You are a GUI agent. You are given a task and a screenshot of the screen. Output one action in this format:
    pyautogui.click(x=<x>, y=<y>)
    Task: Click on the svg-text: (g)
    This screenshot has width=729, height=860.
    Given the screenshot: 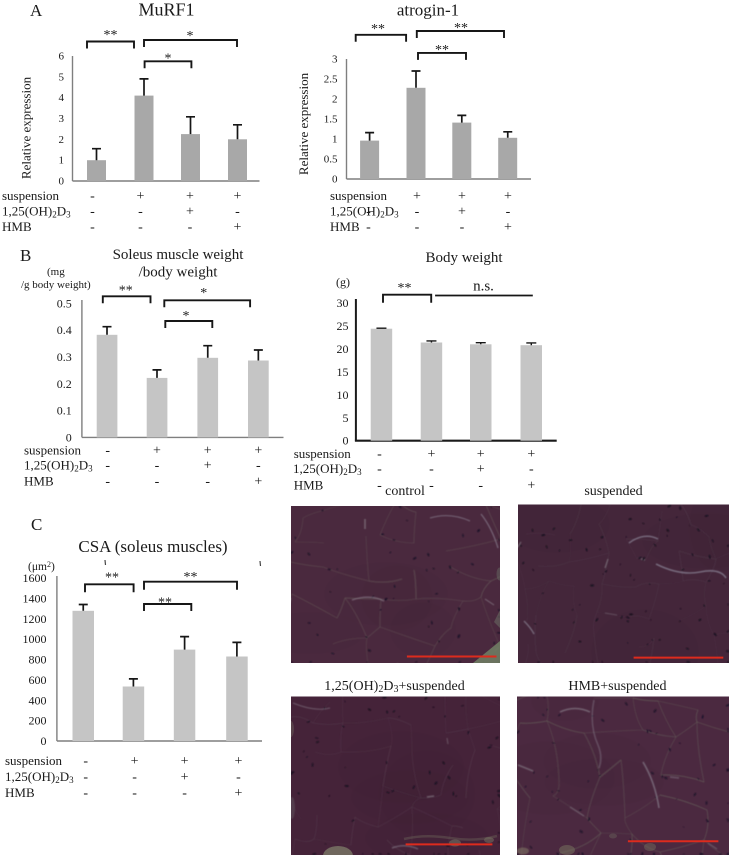 What is the action you would take?
    pyautogui.click(x=343, y=282)
    